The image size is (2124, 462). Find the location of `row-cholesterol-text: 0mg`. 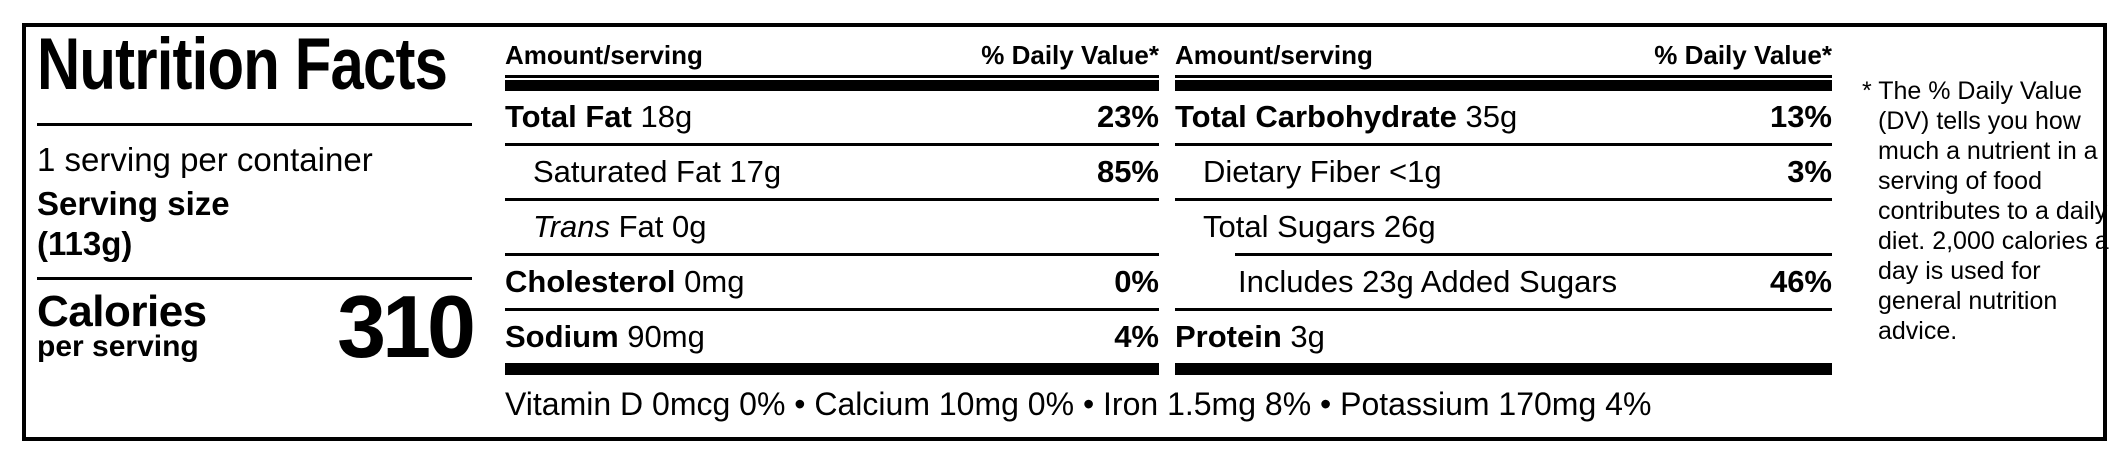

row-cholesterol-text: 0mg is located at coordinates (710, 281).